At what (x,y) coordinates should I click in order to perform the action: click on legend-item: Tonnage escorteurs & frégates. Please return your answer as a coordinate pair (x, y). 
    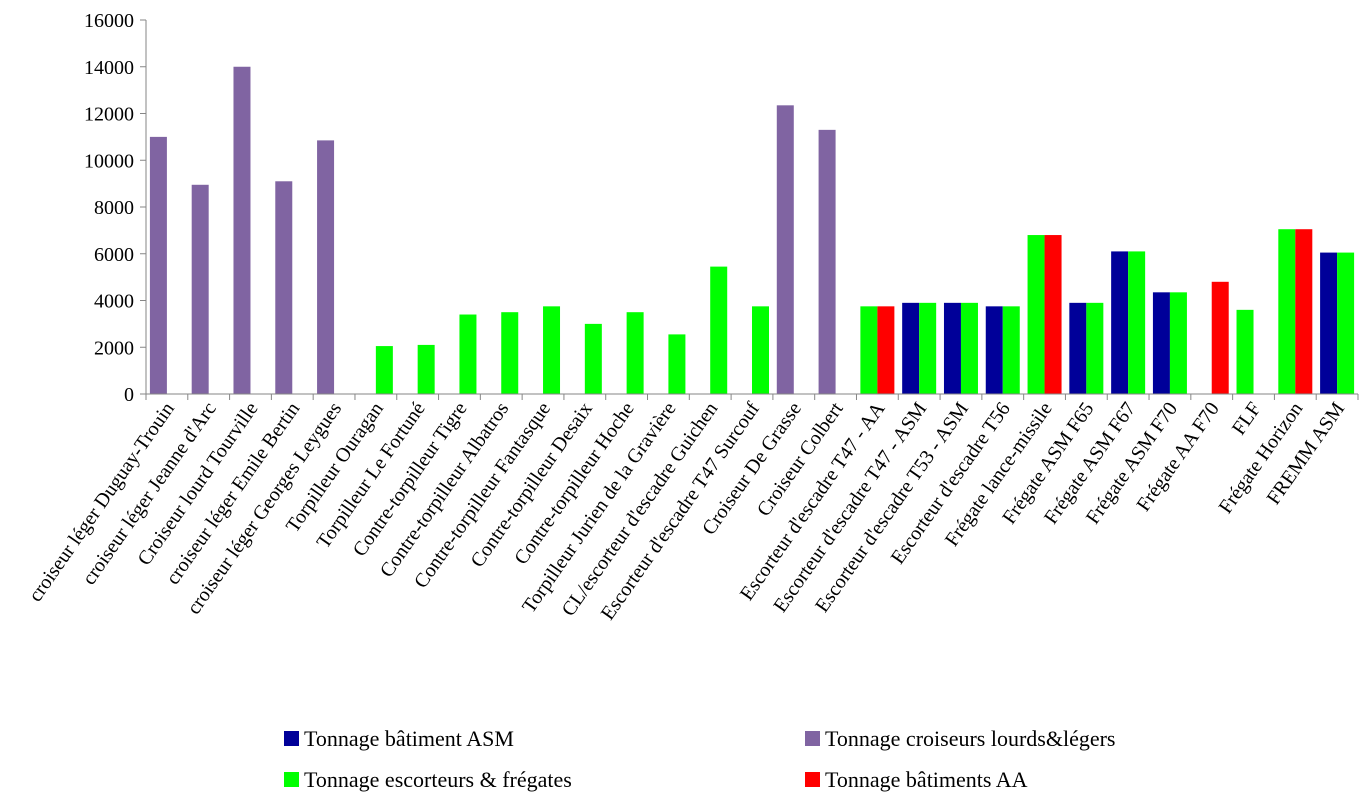
    Looking at the image, I should click on (428, 779).